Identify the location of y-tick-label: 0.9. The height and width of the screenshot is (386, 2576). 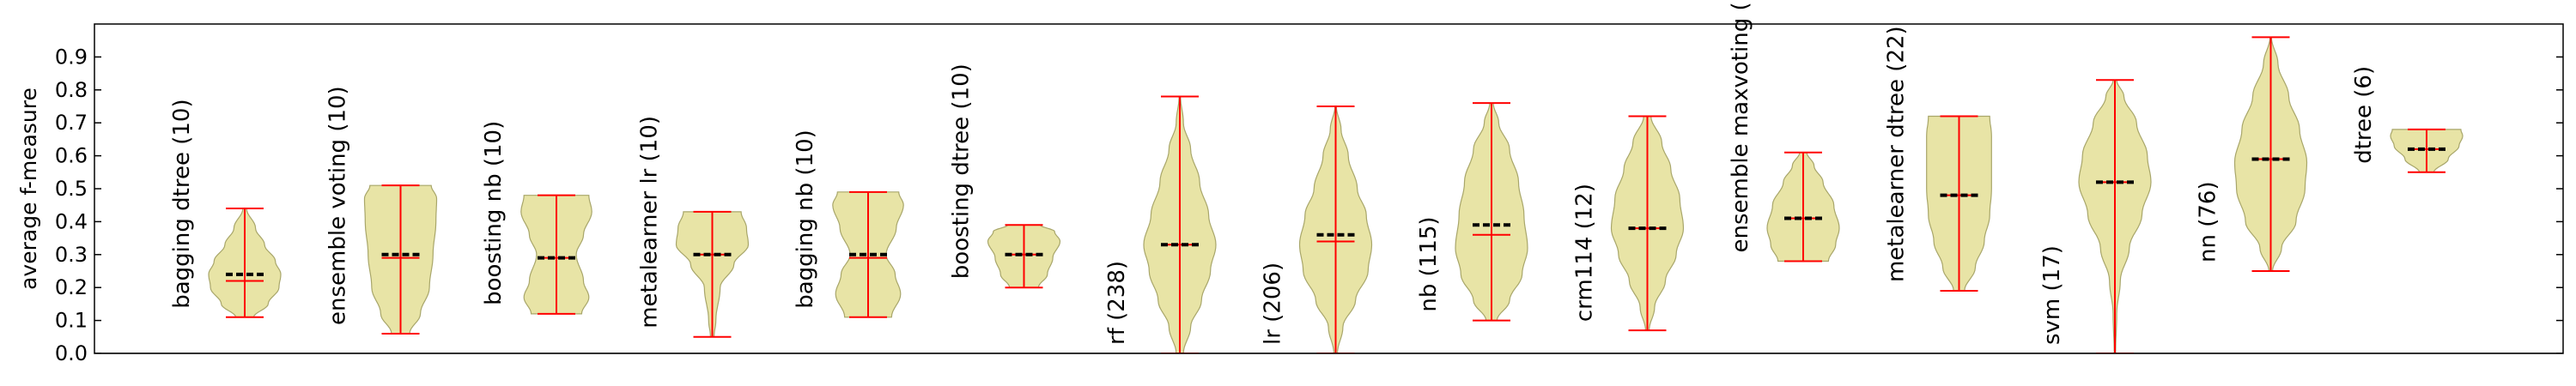
(71, 57).